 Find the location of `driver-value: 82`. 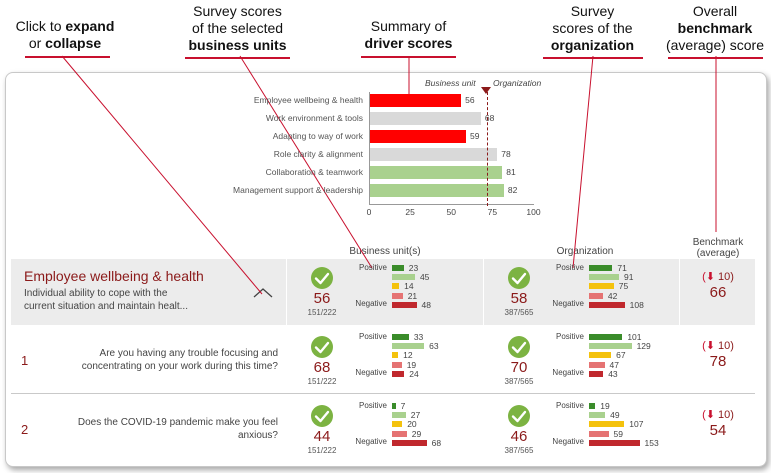

driver-value: 82 is located at coordinates (512, 190).